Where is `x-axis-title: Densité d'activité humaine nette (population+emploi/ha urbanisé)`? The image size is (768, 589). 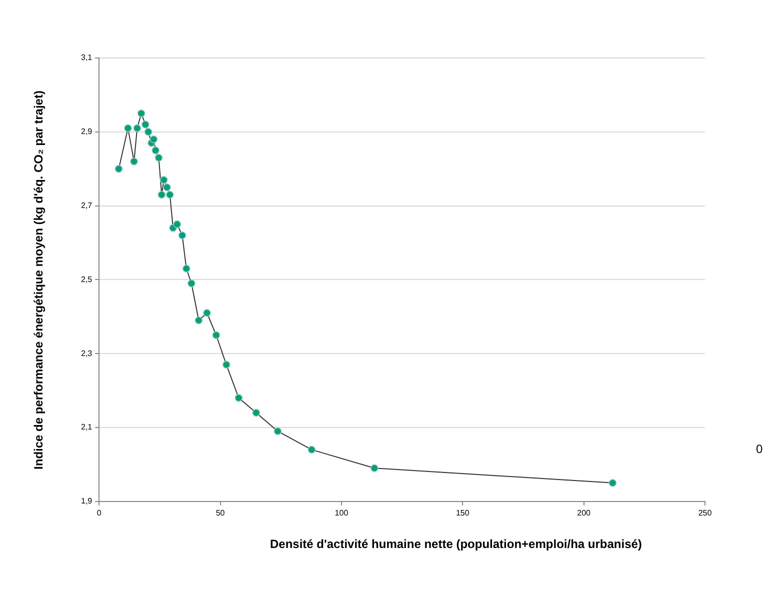
x-axis-title: Densité d'activité humaine nette (population+emploi/ha urbanisé) is located at coordinates (456, 544).